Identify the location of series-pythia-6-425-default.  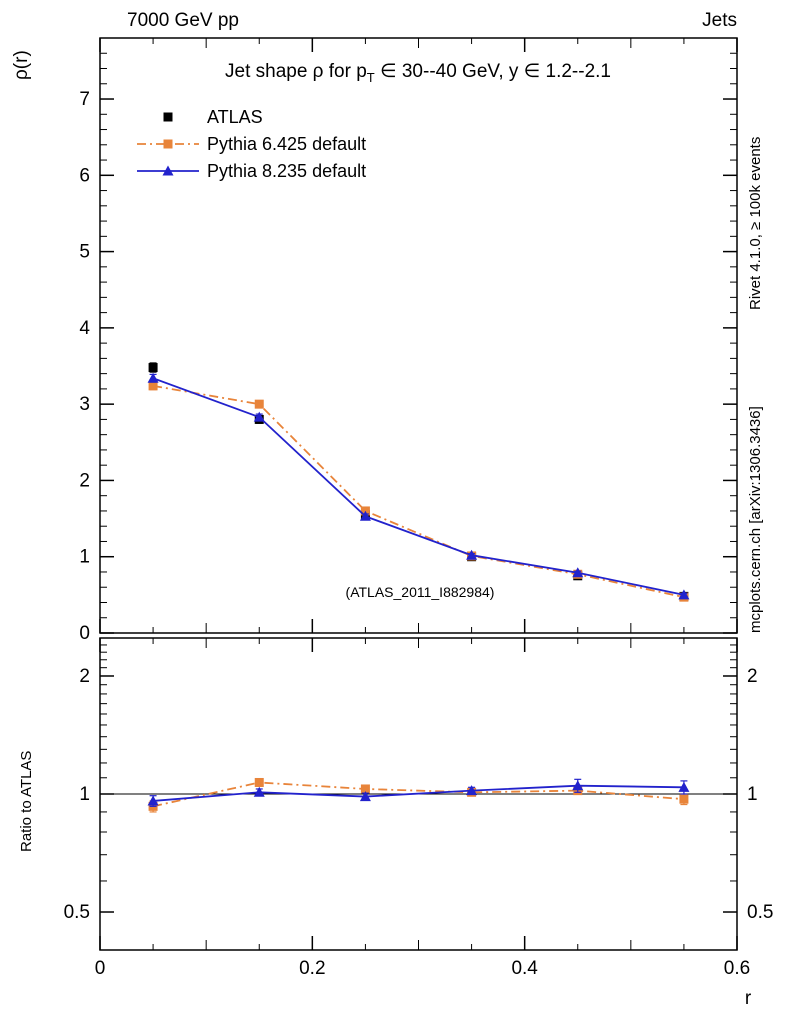
(418, 491).